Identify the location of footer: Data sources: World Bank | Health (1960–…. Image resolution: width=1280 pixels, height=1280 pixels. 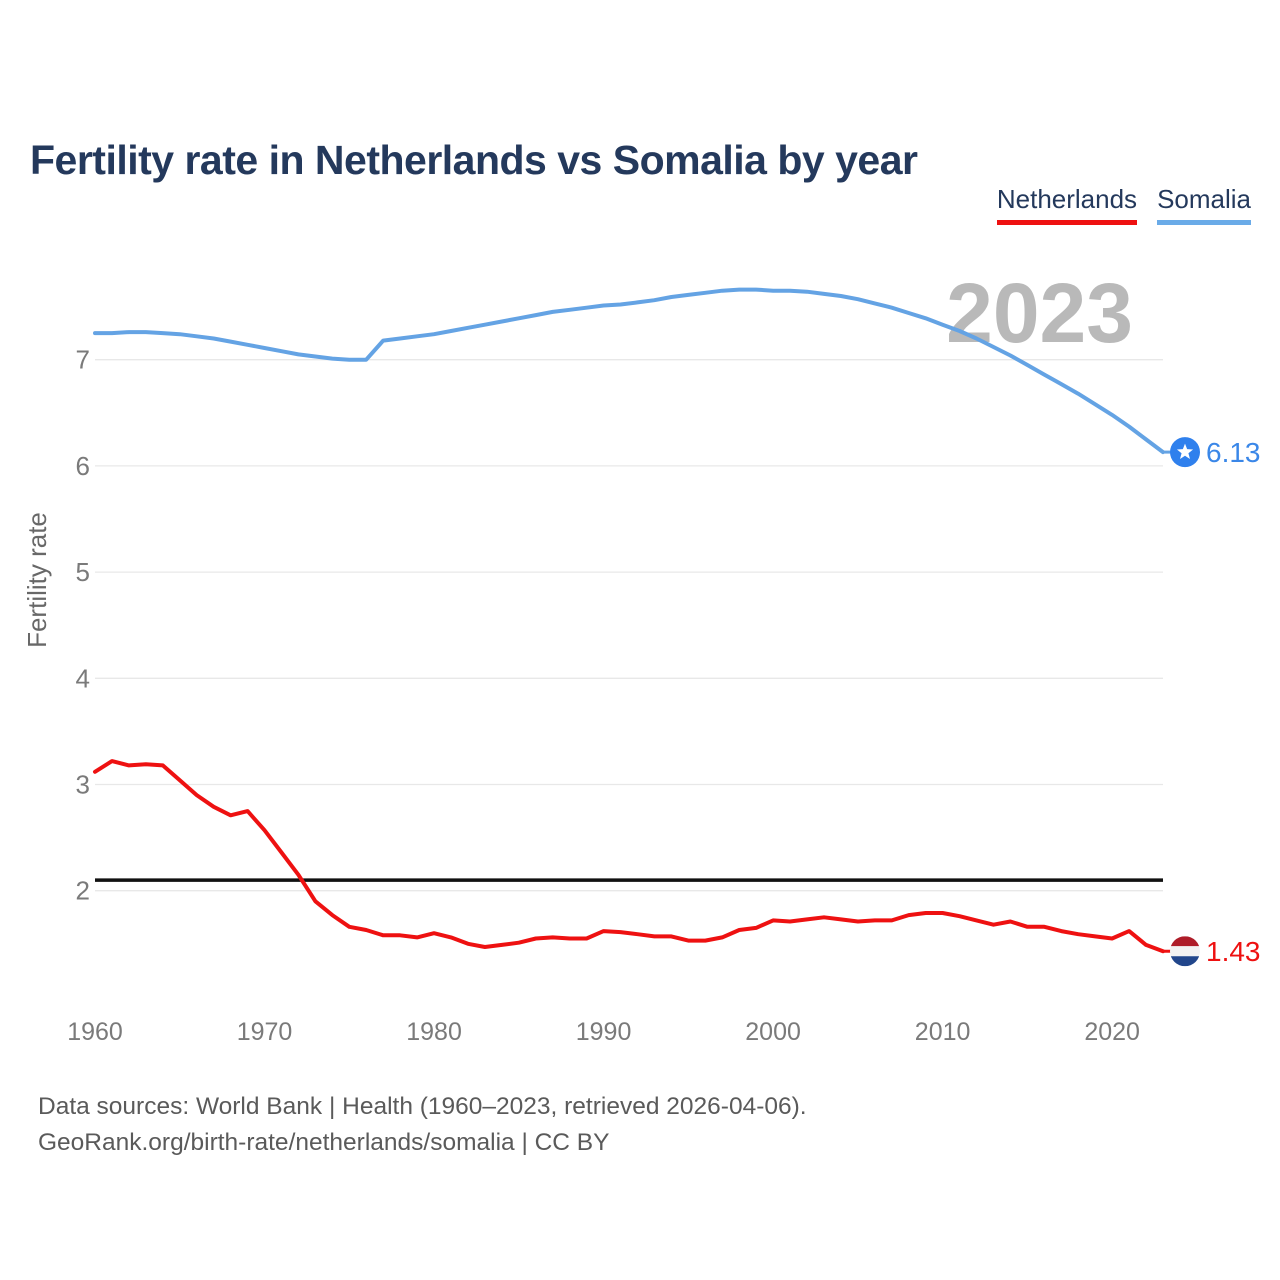
(422, 1125).